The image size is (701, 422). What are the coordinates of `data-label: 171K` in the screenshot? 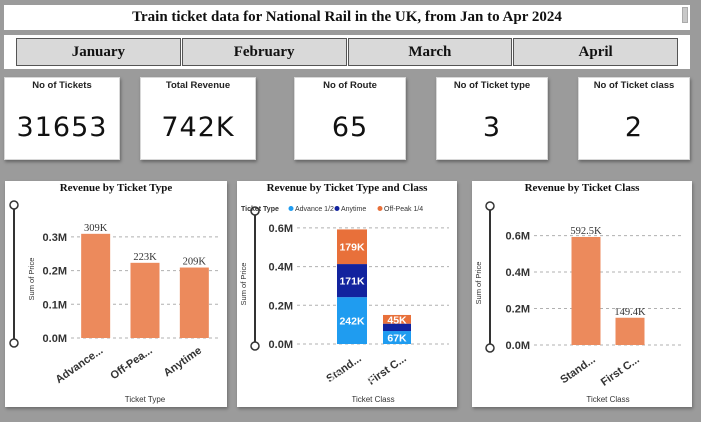 It's located at (352, 282).